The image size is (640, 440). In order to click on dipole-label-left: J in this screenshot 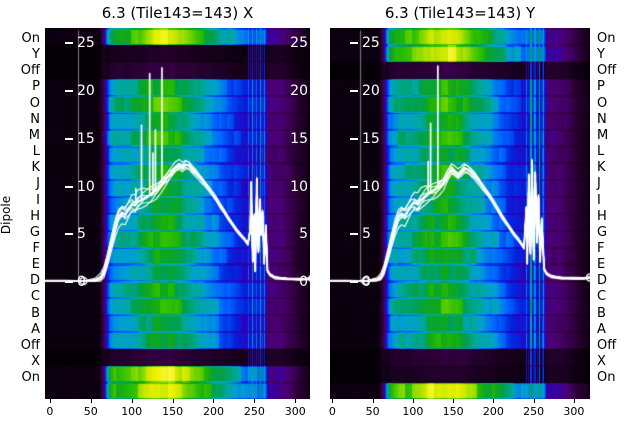, I will do `click(38, 184)`.